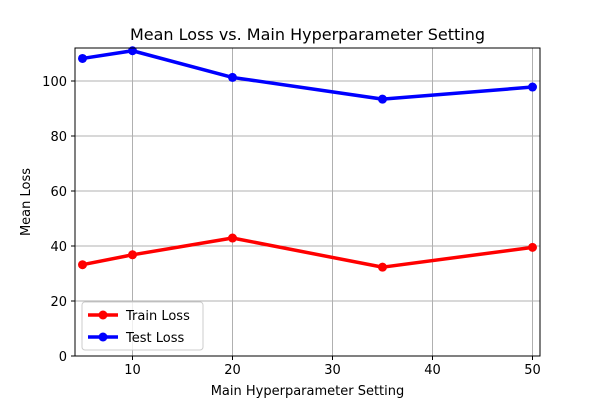 Image resolution: width=600 pixels, height=400 pixels. What do you see at coordinates (232, 370) in the screenshot?
I see `x-tick-label: 20` at bounding box center [232, 370].